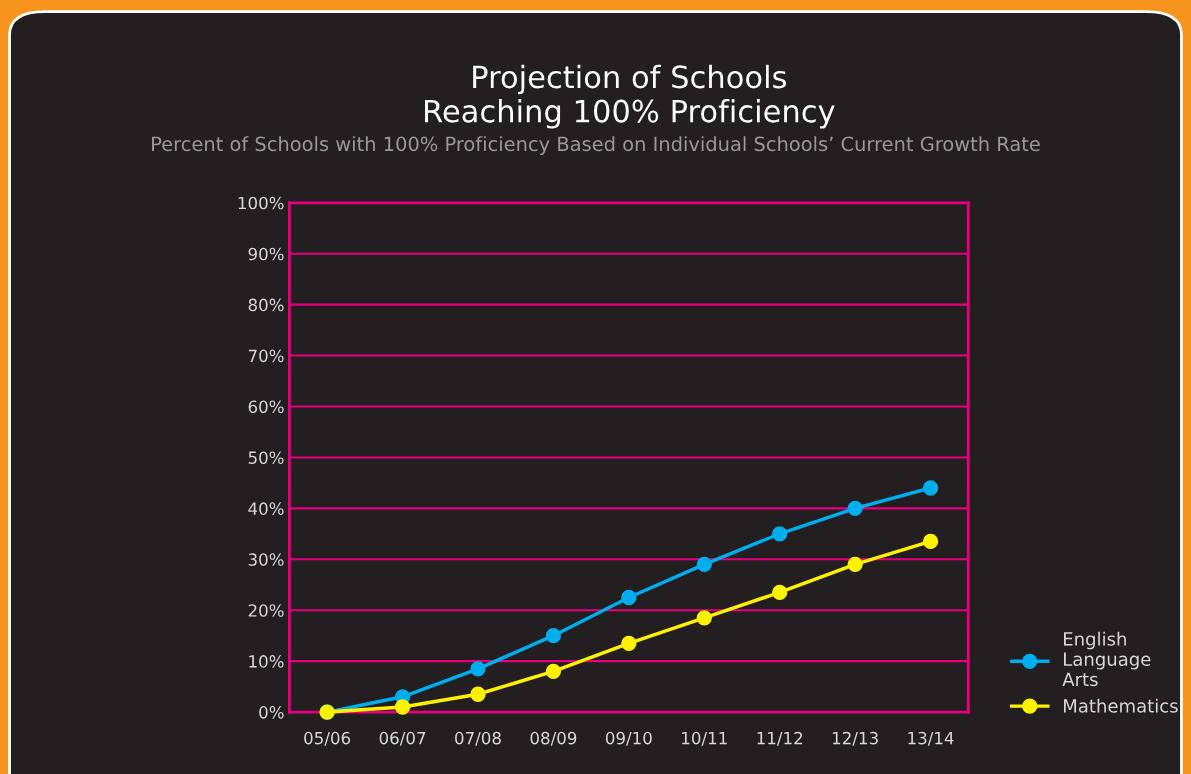 The height and width of the screenshot is (774, 1191). Describe the element at coordinates (1121, 705) in the screenshot. I see `legend-label: Mathematics` at that location.